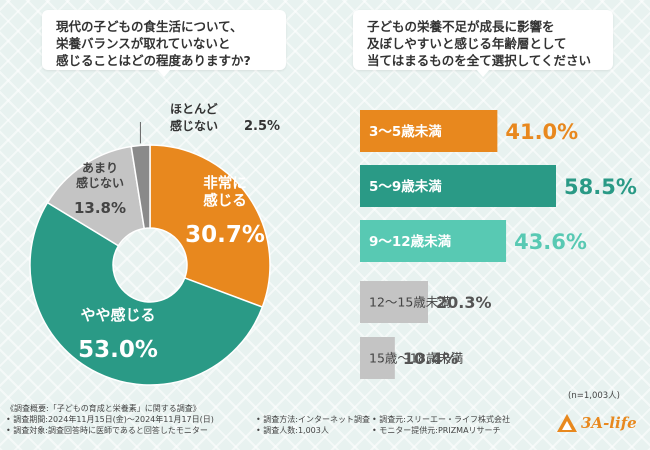 This screenshot has height=450, width=650. I want to click on bar-category-label: 15歳〜18歳未満, so click(416, 358).